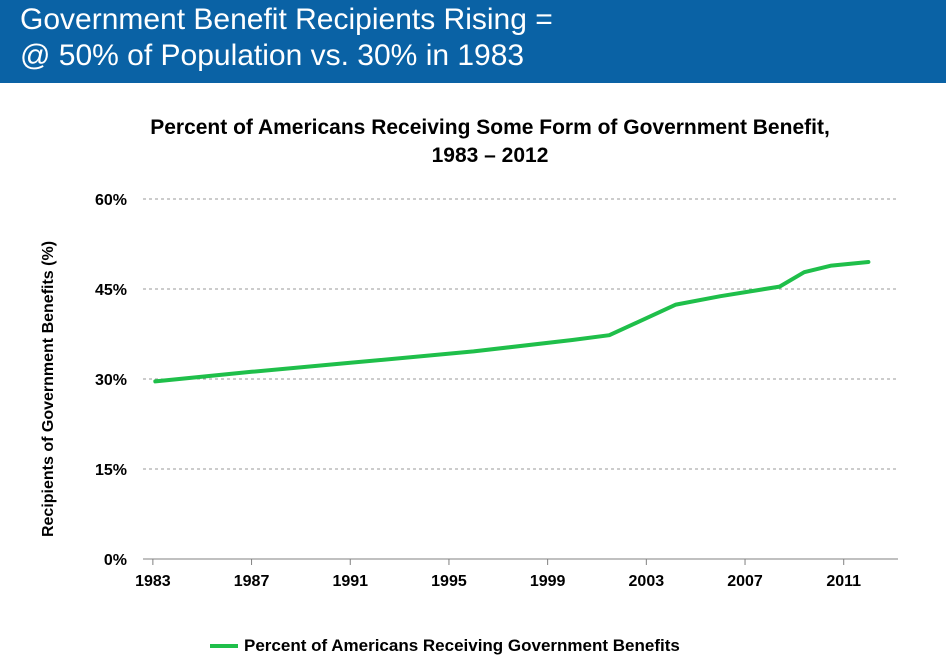 The width and height of the screenshot is (946, 666). Describe the element at coordinates (512, 322) in the screenshot. I see `series-line` at that location.